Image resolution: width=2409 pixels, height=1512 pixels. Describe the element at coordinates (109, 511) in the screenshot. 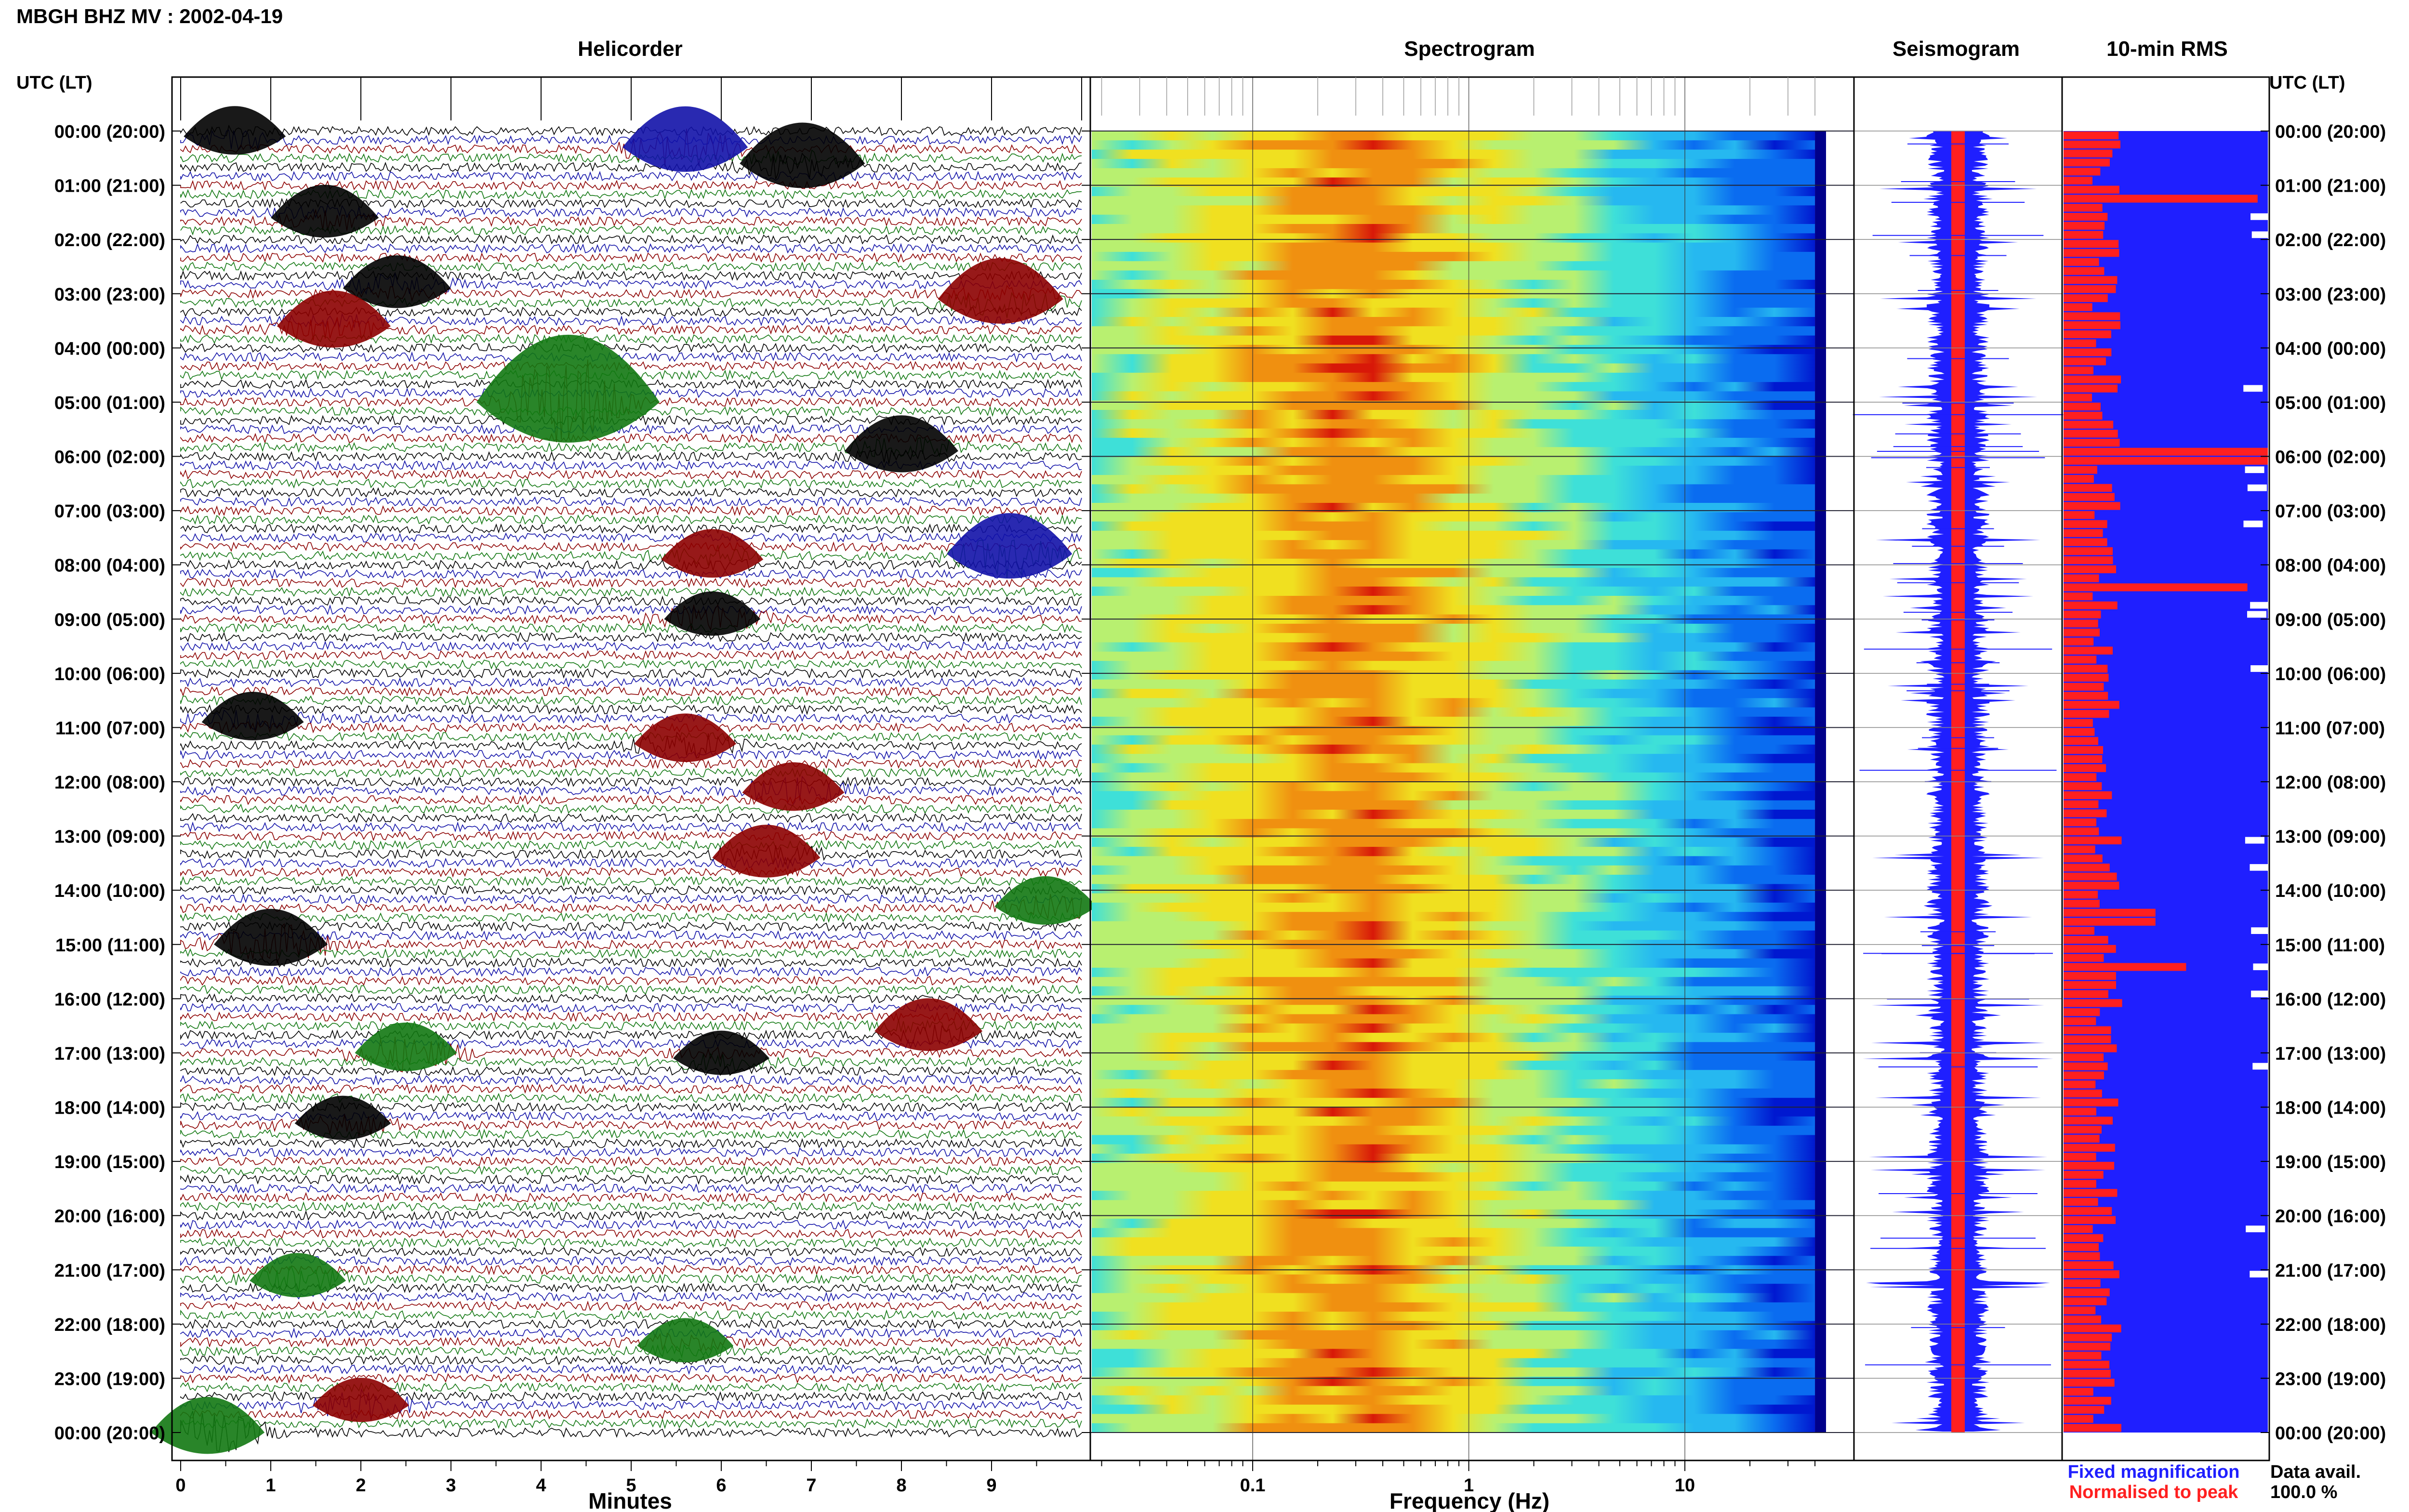

I see `time-label-left: 07:00 (03:00)` at that location.